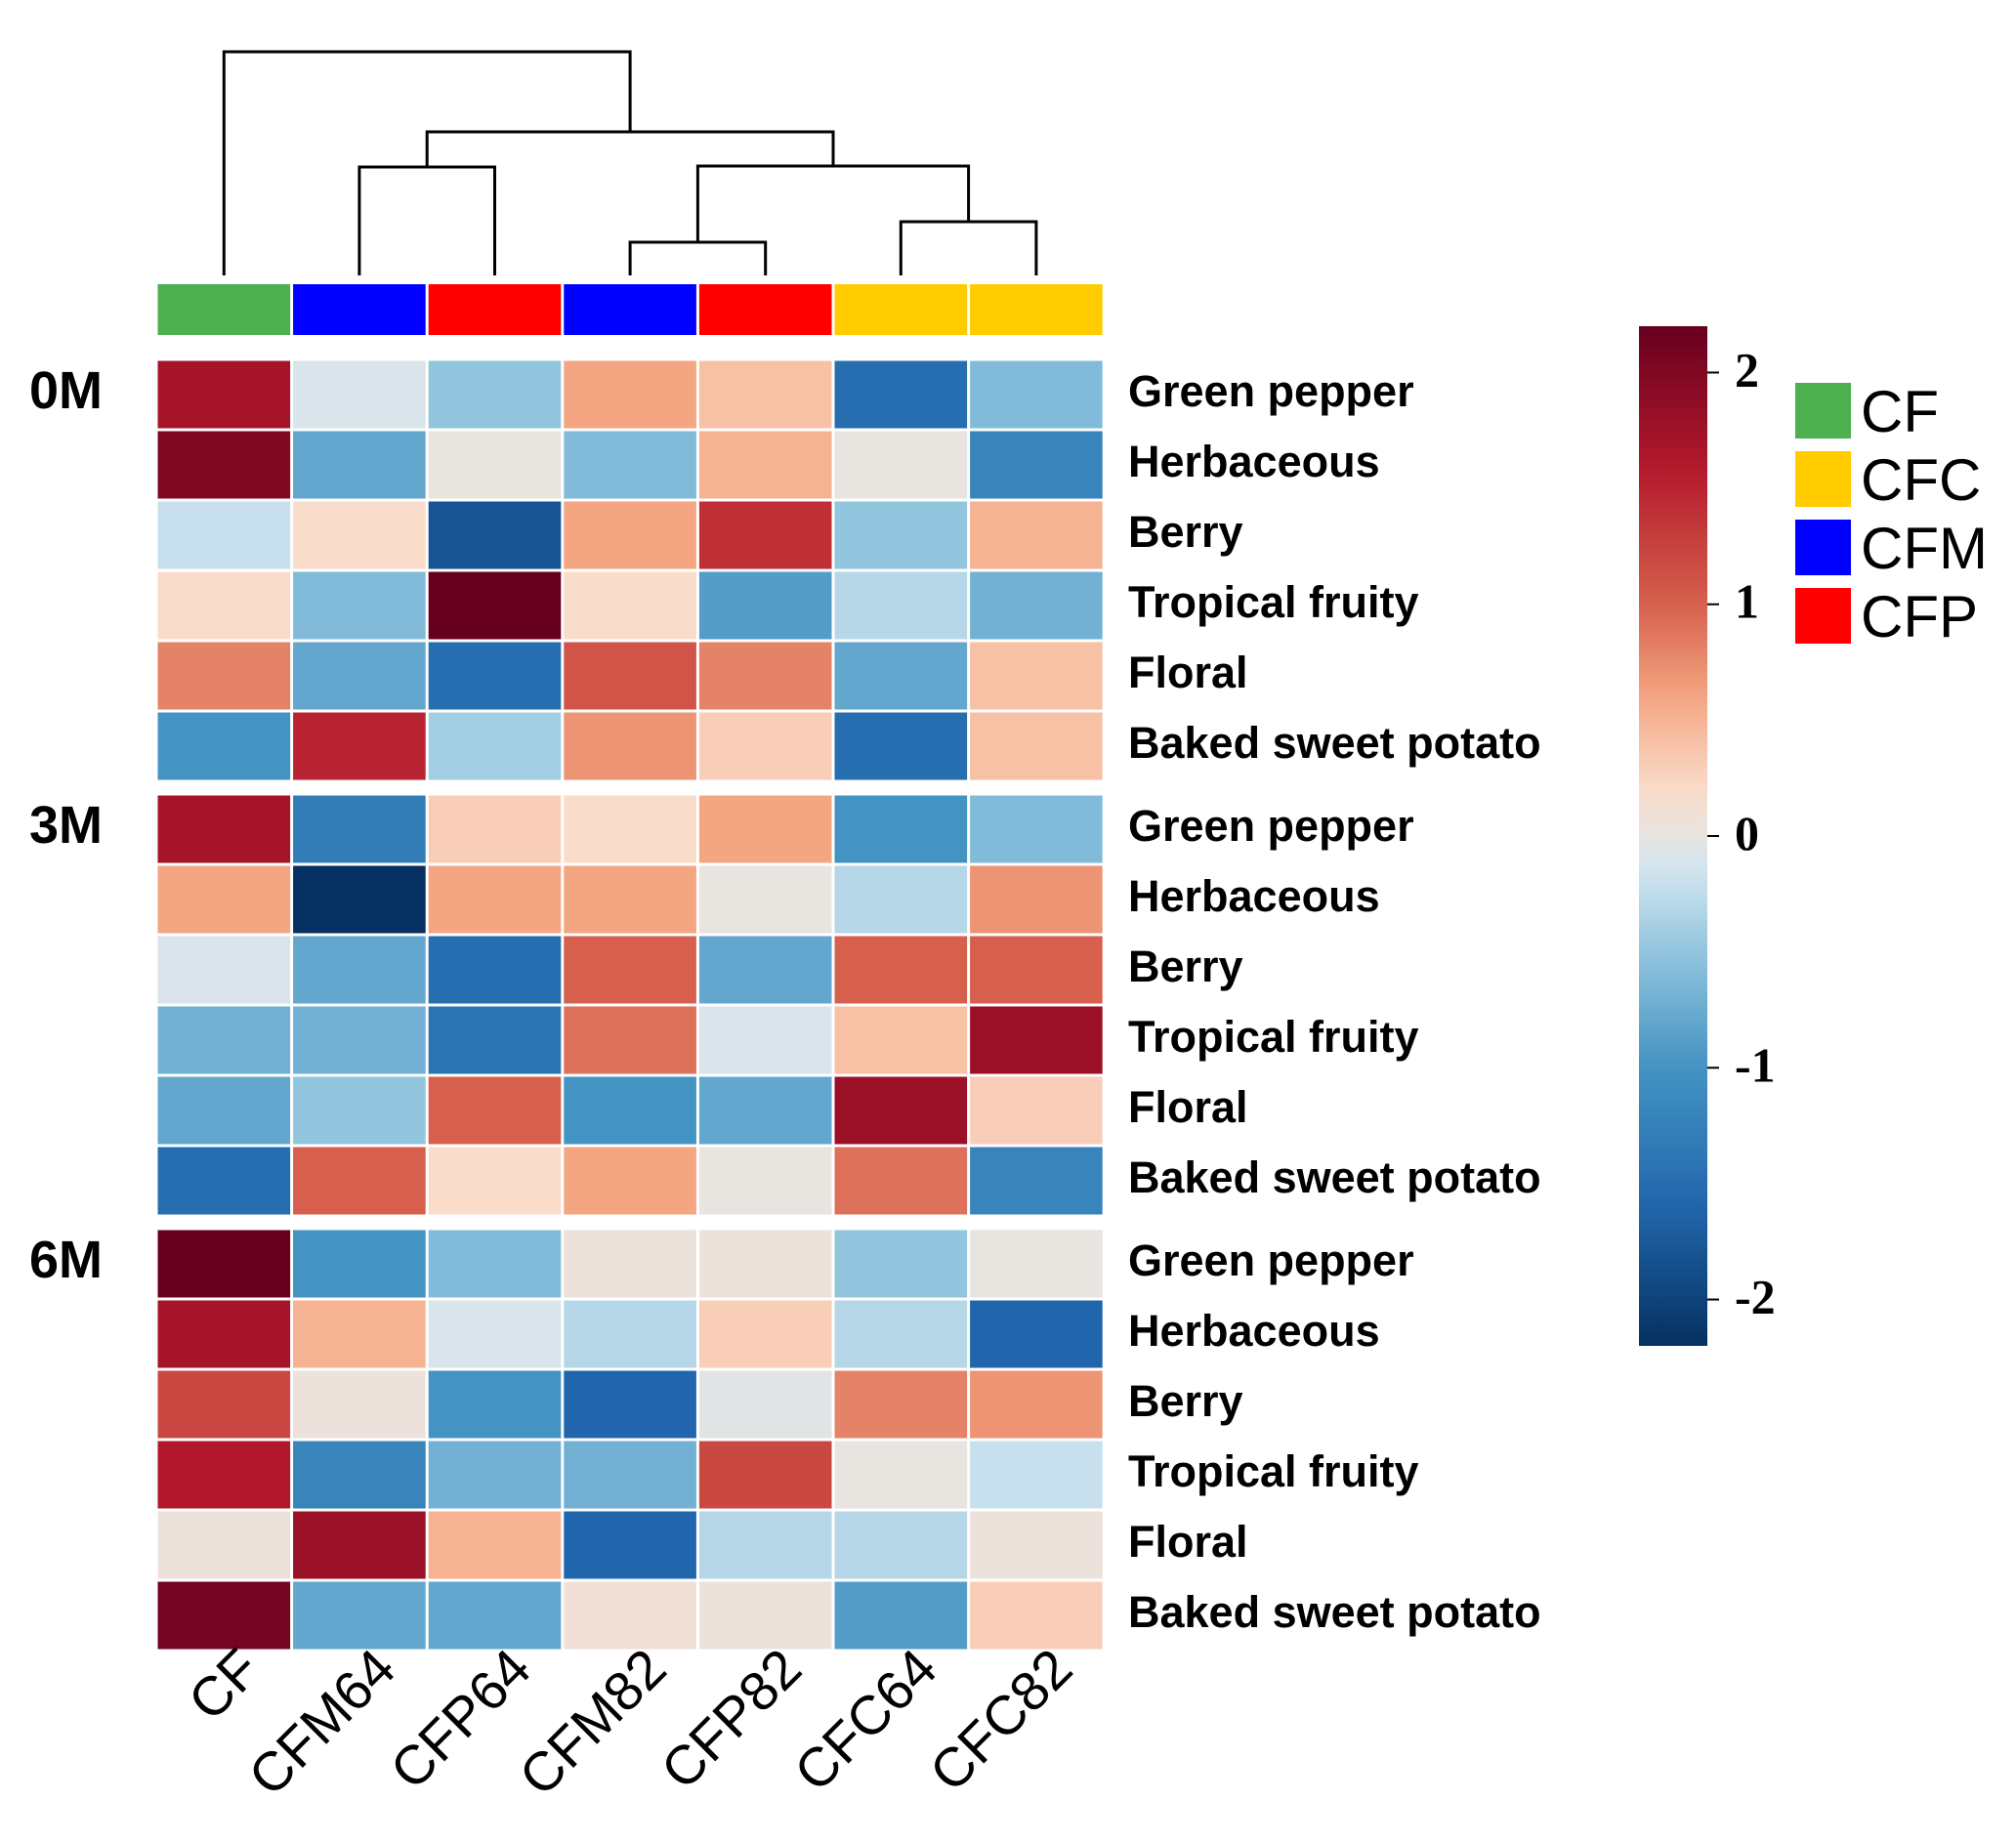 The width and height of the screenshot is (2016, 1842). What do you see at coordinates (630, 309) in the screenshot?
I see `column-group-bar-cfm82` at bounding box center [630, 309].